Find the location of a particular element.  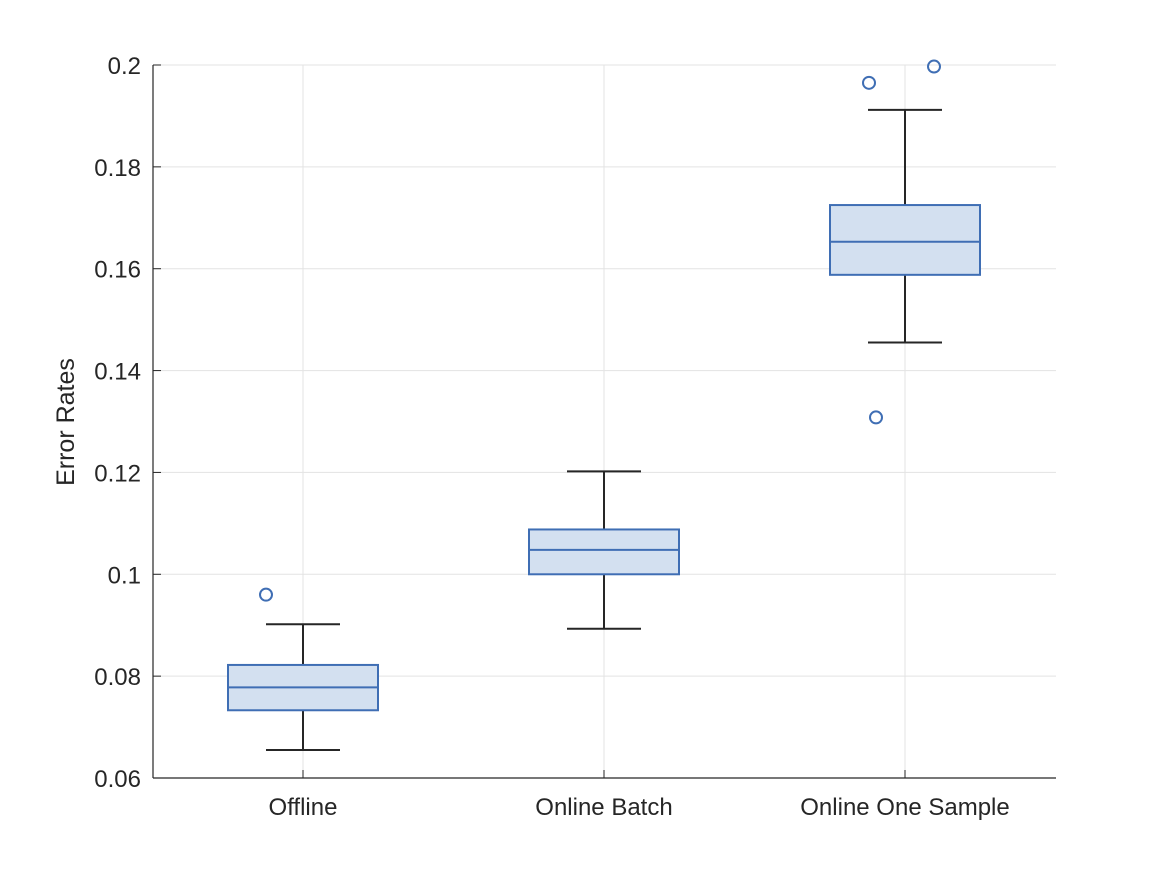

x-tick-label: Online Batch is located at coordinates (603, 807).